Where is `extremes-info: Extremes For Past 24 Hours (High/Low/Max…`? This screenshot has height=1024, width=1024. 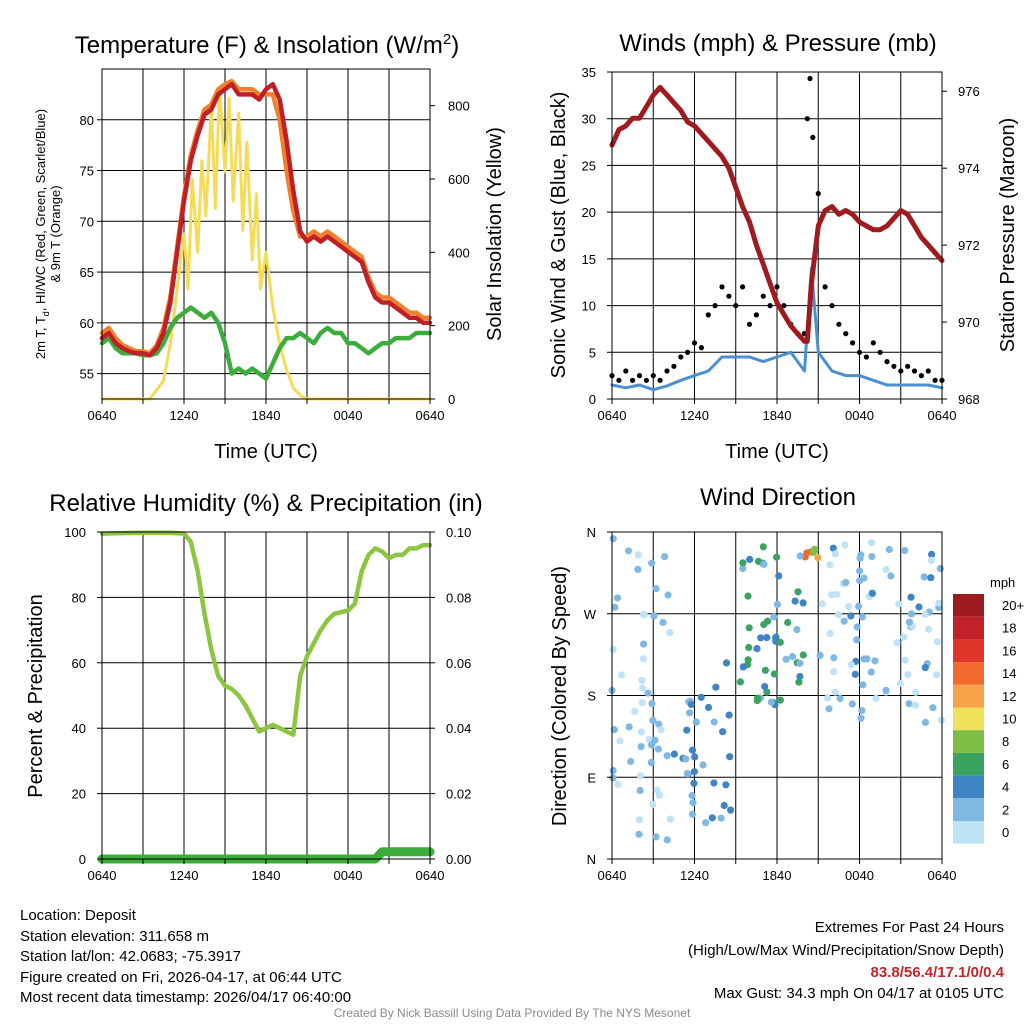 extremes-info: Extremes For Past 24 Hours (High/Low/Max… is located at coordinates (846, 961).